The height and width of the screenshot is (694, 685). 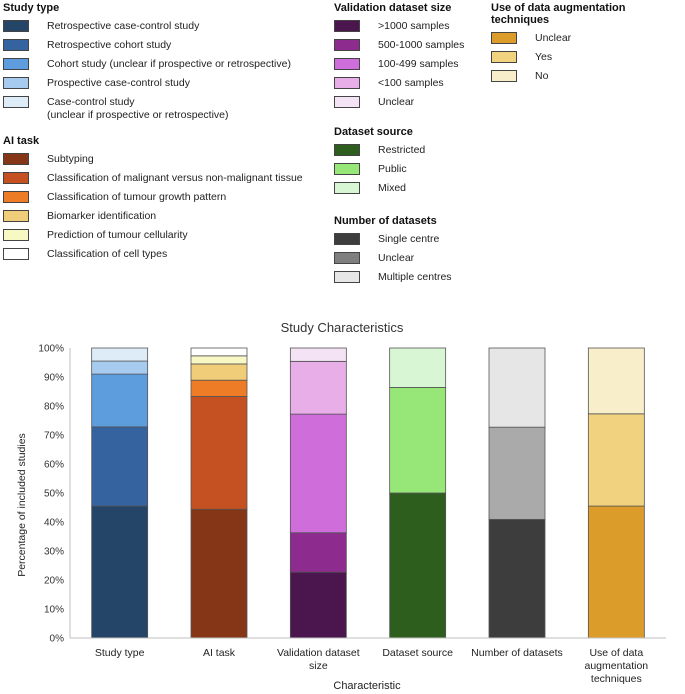 I want to click on legend-label: 100-499 samples, so click(x=418, y=64).